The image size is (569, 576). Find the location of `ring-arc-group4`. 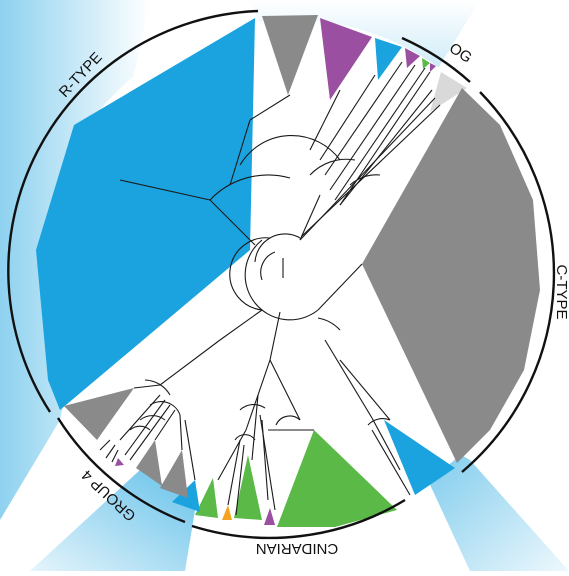

ring-arc-group4 is located at coordinates (121, 470).